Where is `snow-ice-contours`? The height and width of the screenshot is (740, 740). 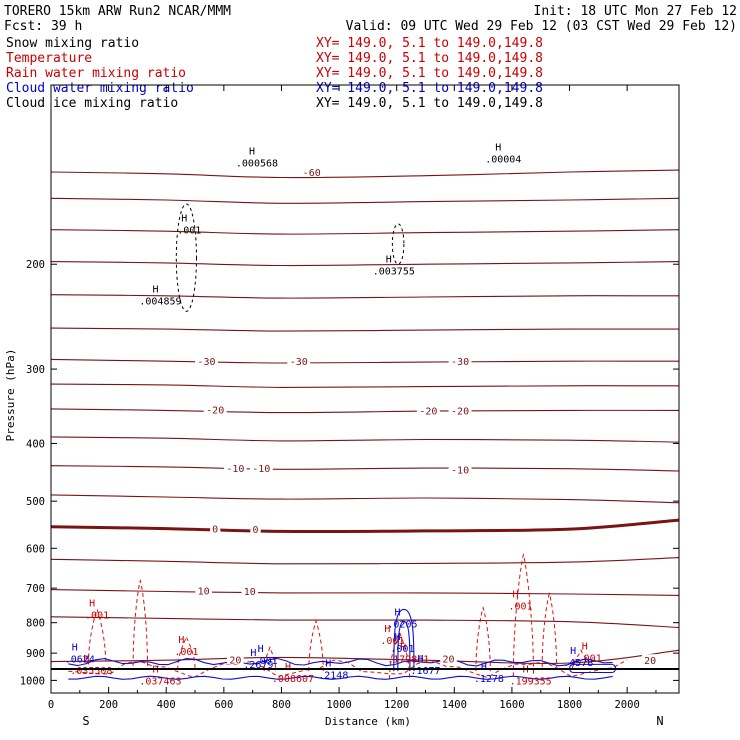
snow-ice-contours is located at coordinates (290, 257).